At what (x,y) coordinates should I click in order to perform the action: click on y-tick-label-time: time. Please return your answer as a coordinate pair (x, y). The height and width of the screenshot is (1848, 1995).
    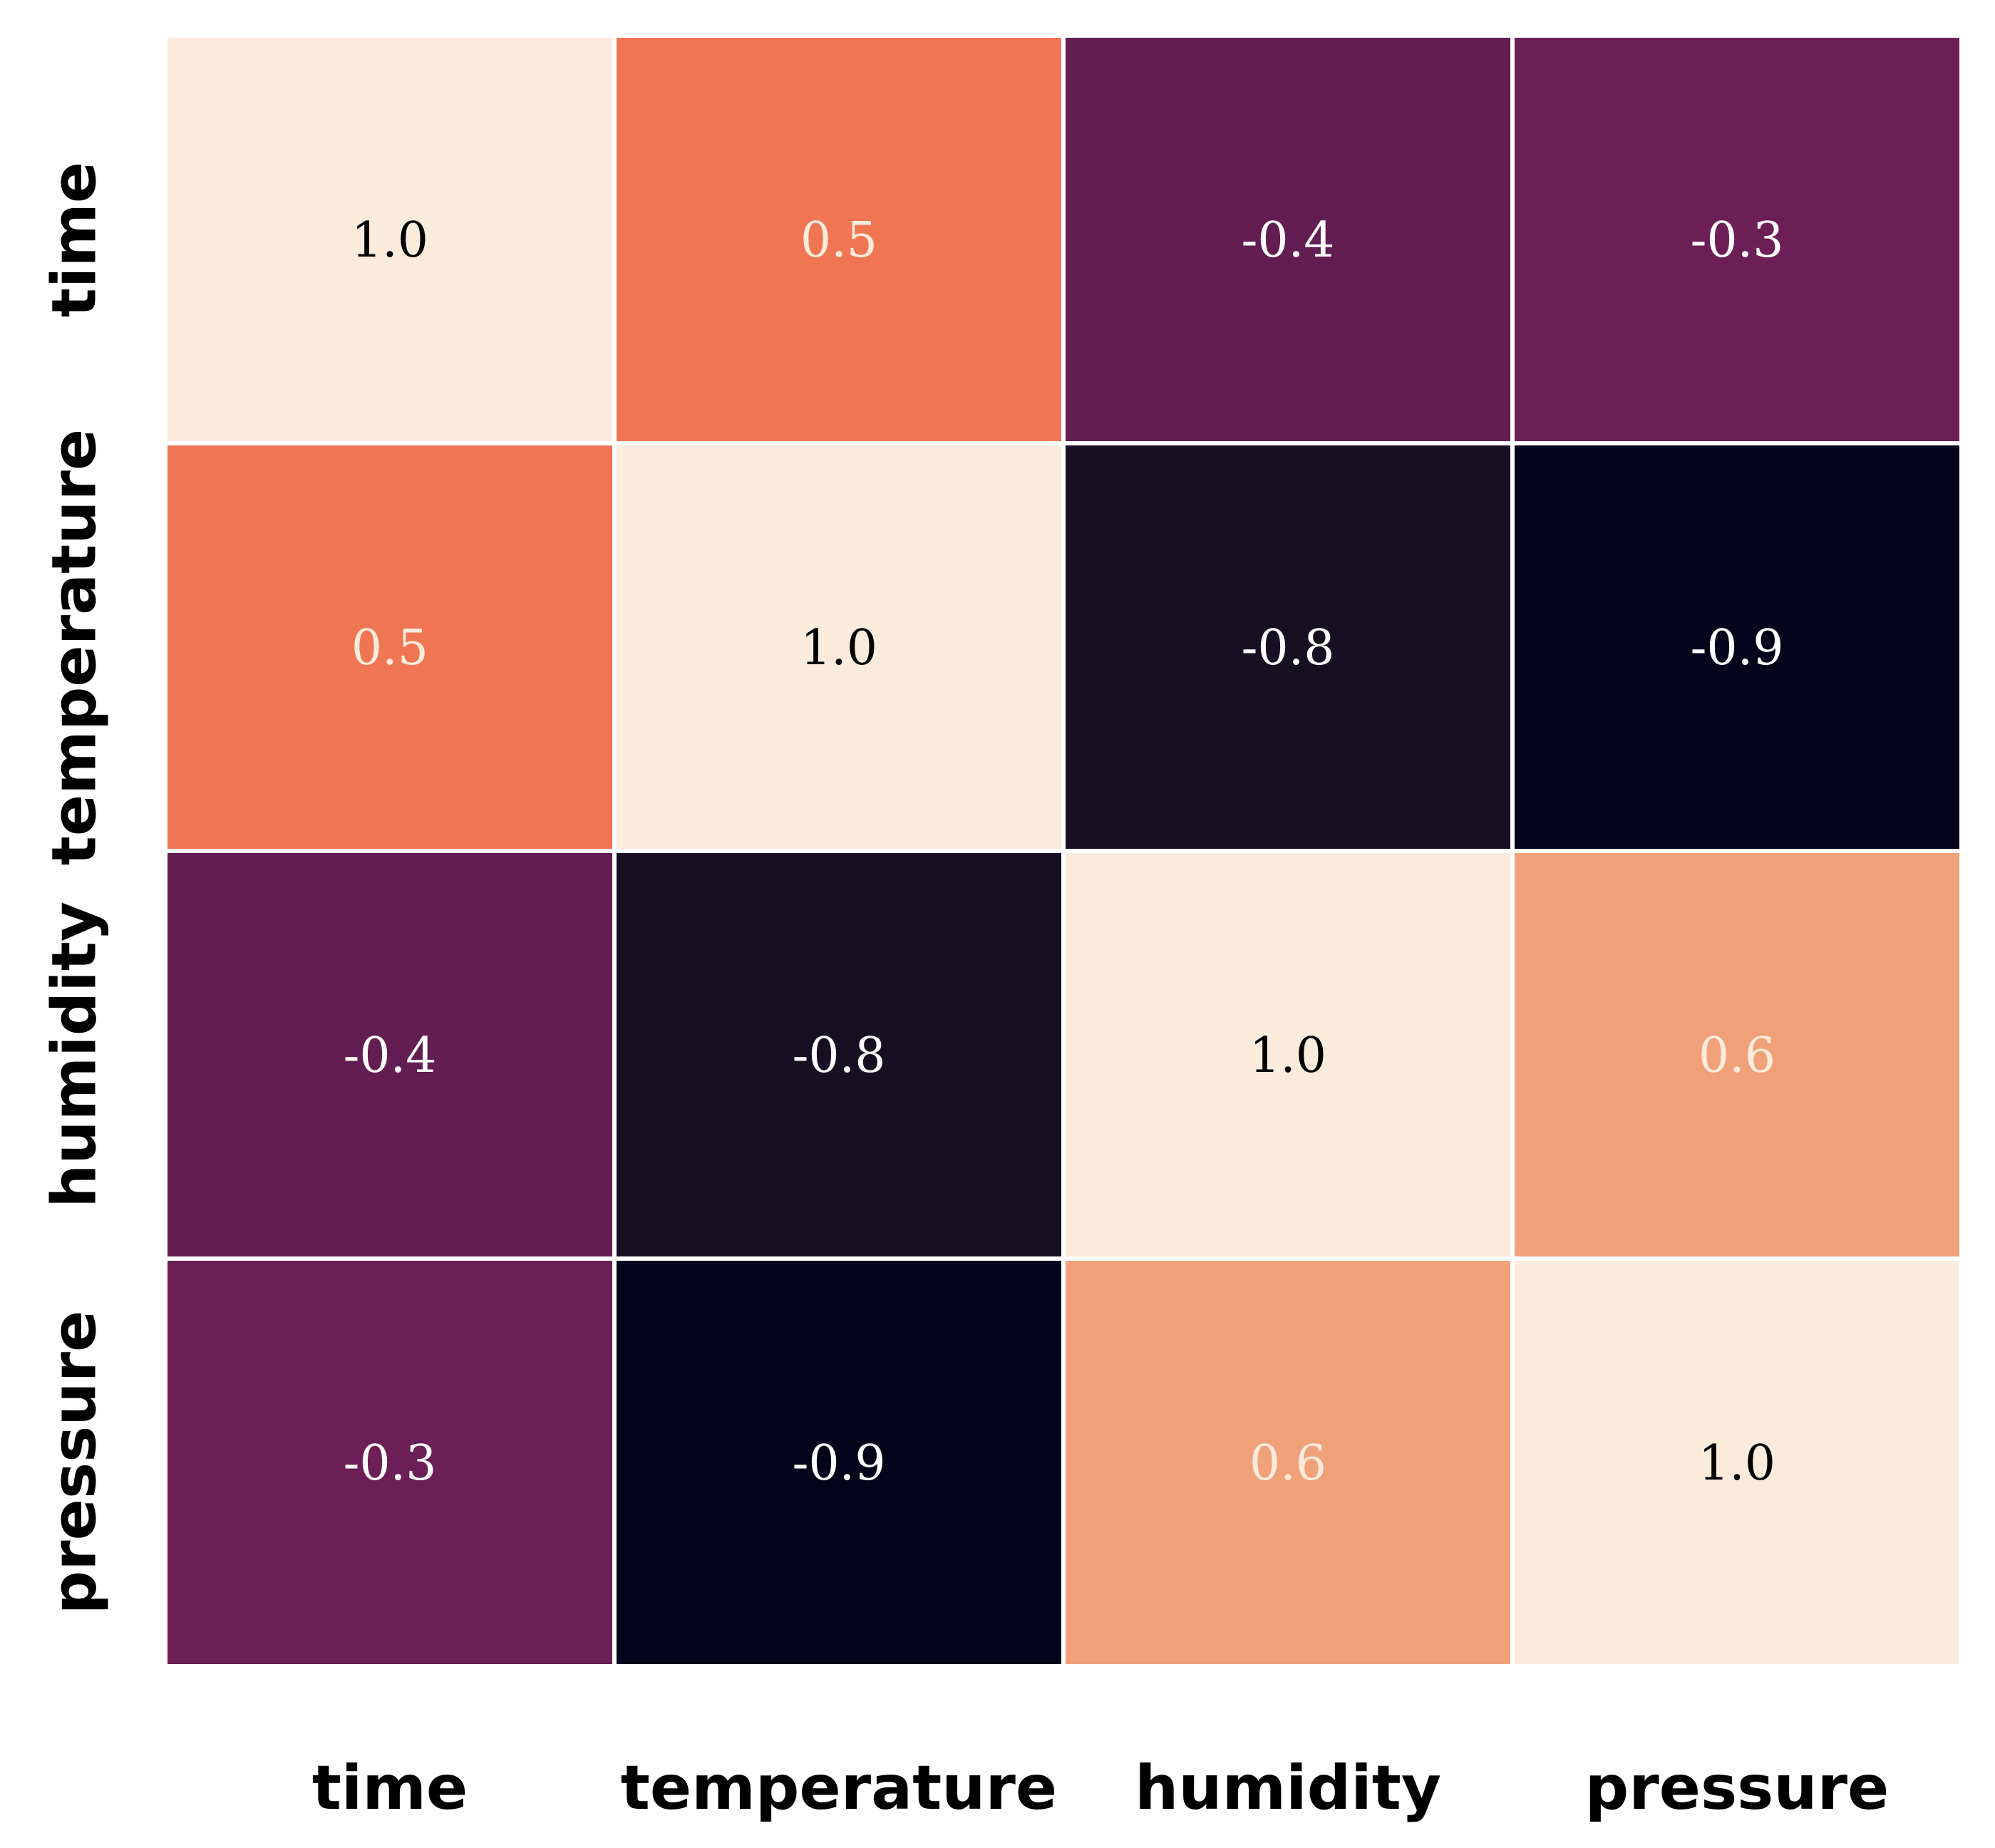
    Looking at the image, I should click on (74, 240).